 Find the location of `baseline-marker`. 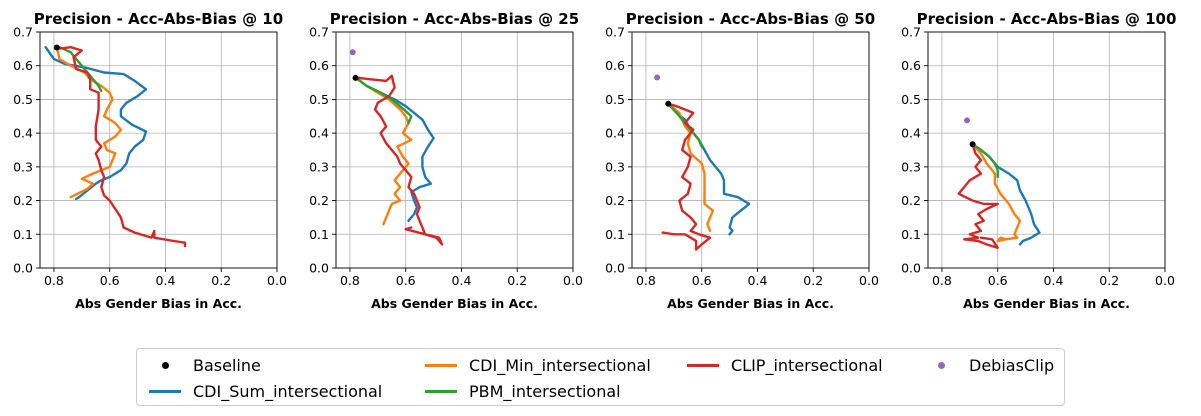

baseline-marker is located at coordinates (165, 365).